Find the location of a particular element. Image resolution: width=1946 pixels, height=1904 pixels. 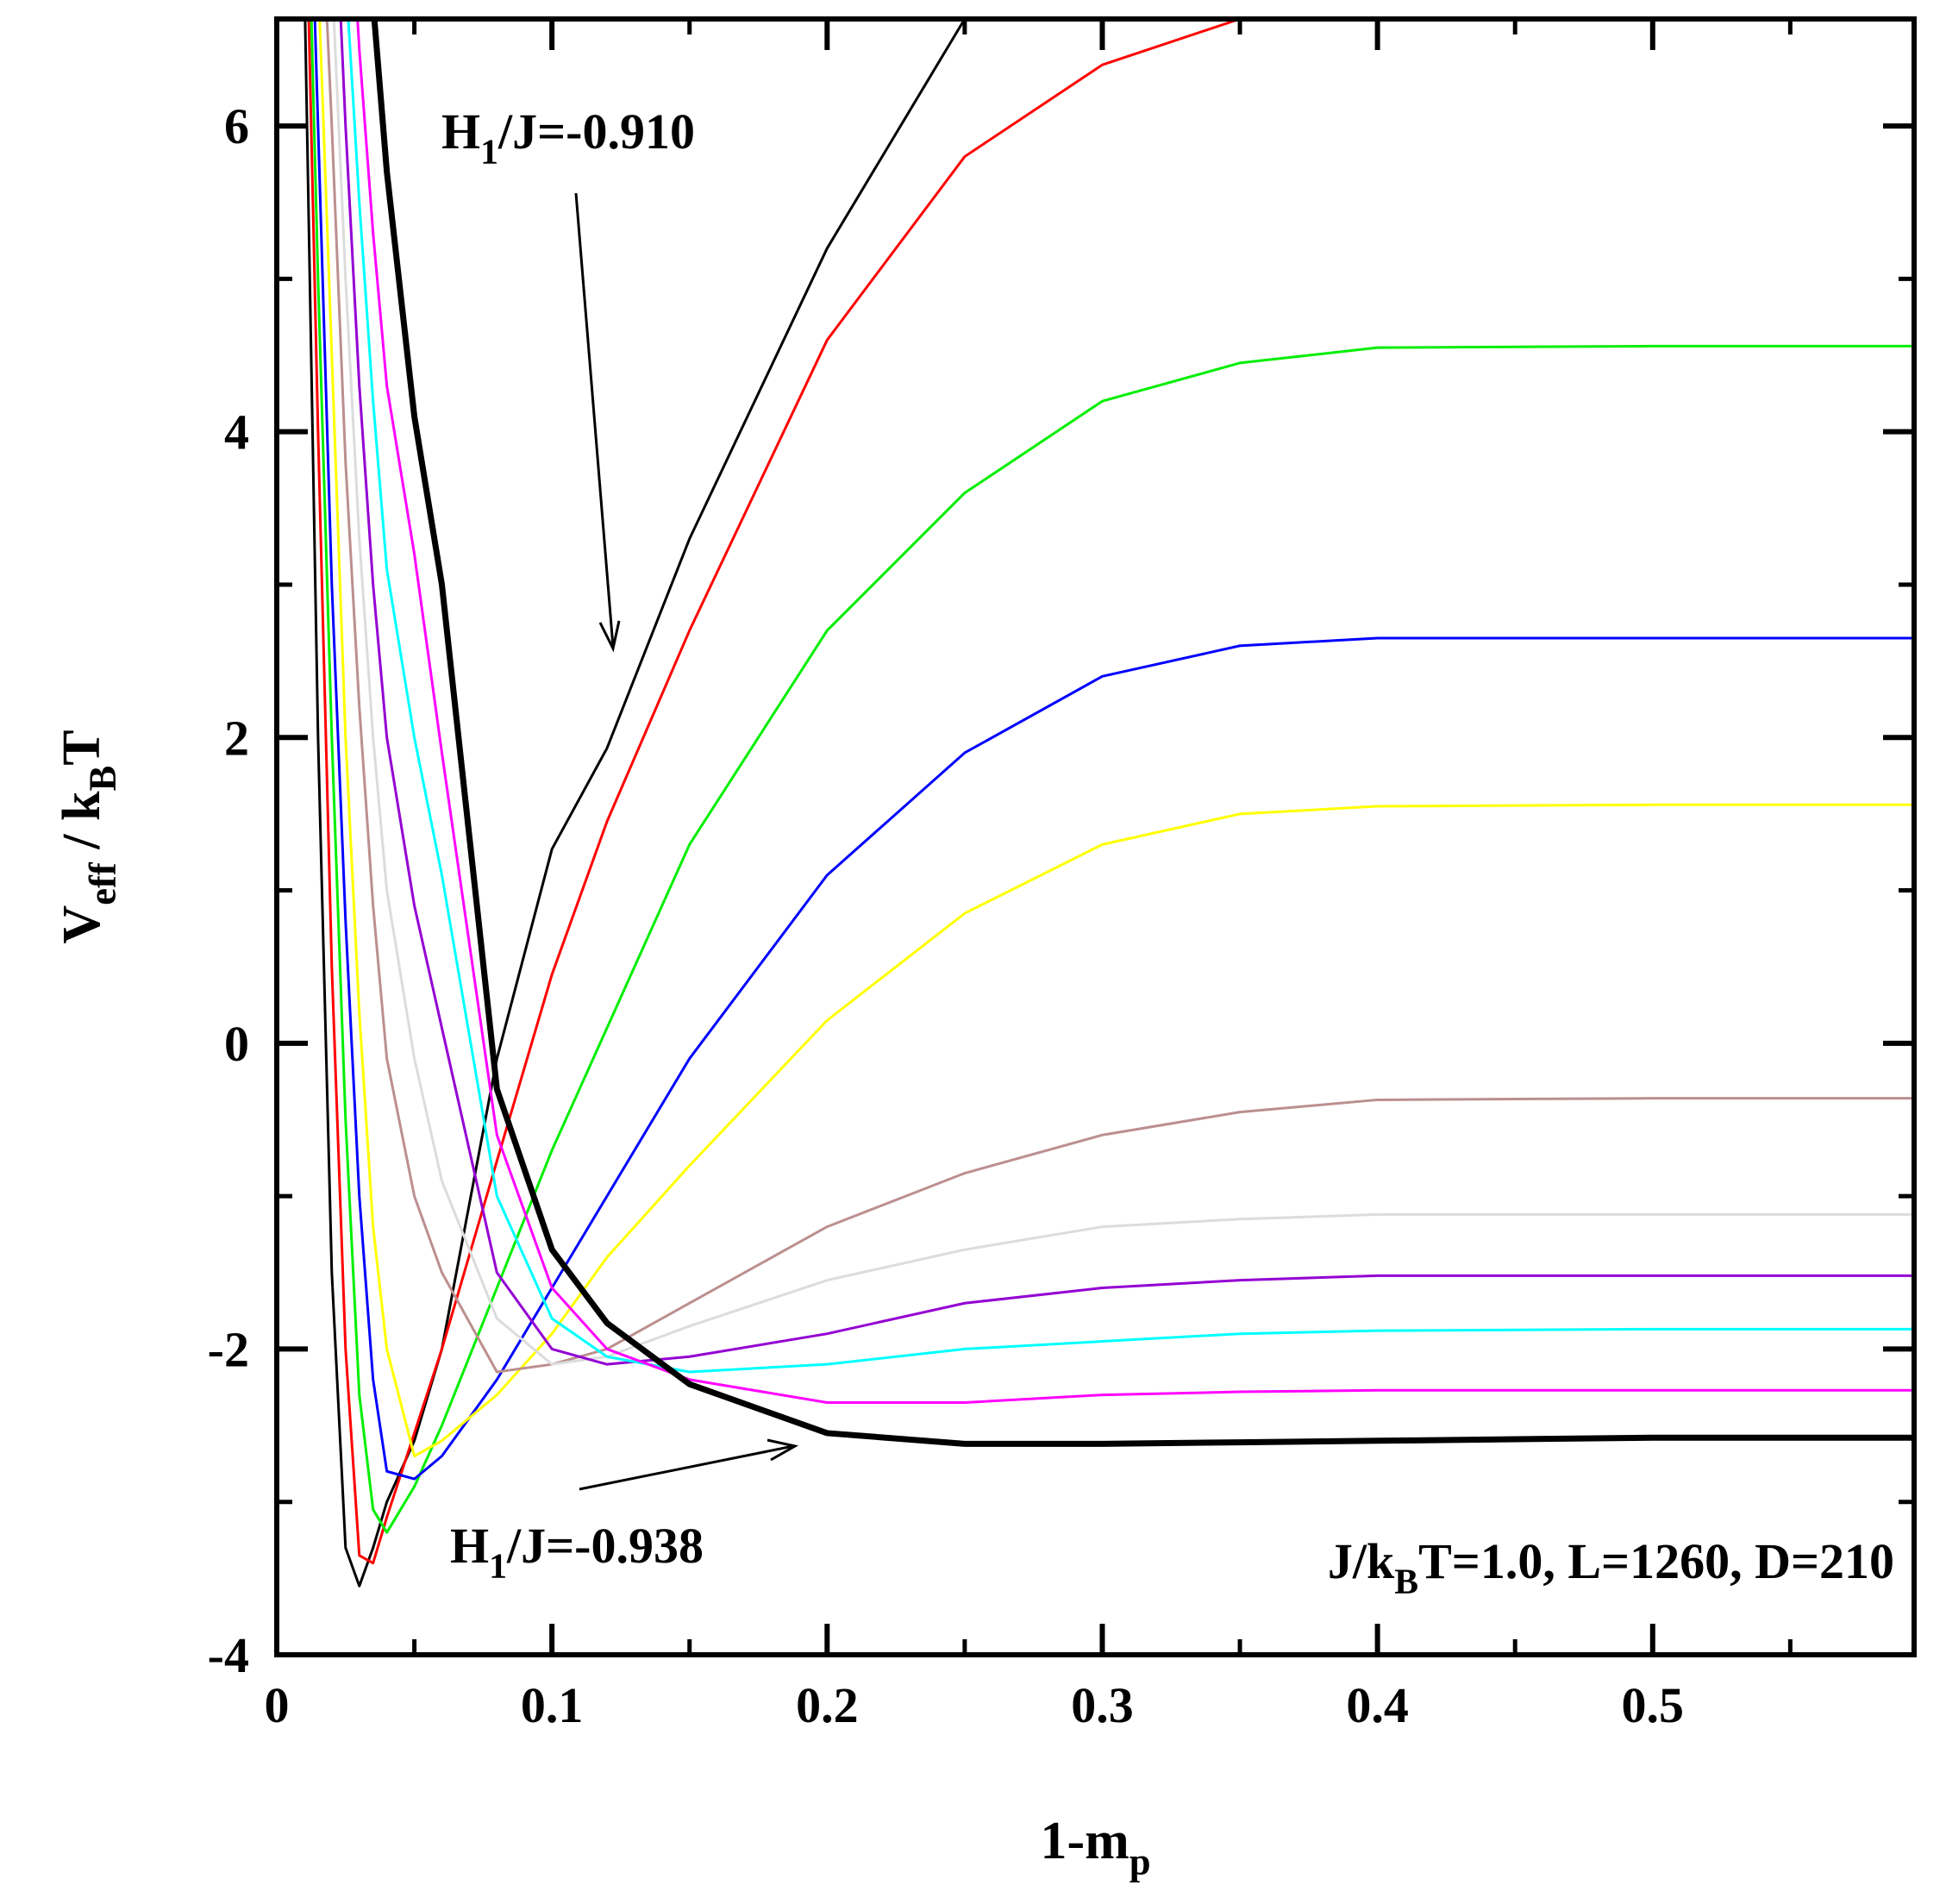

label: H1/J=-0.938 is located at coordinates (577, 1552).